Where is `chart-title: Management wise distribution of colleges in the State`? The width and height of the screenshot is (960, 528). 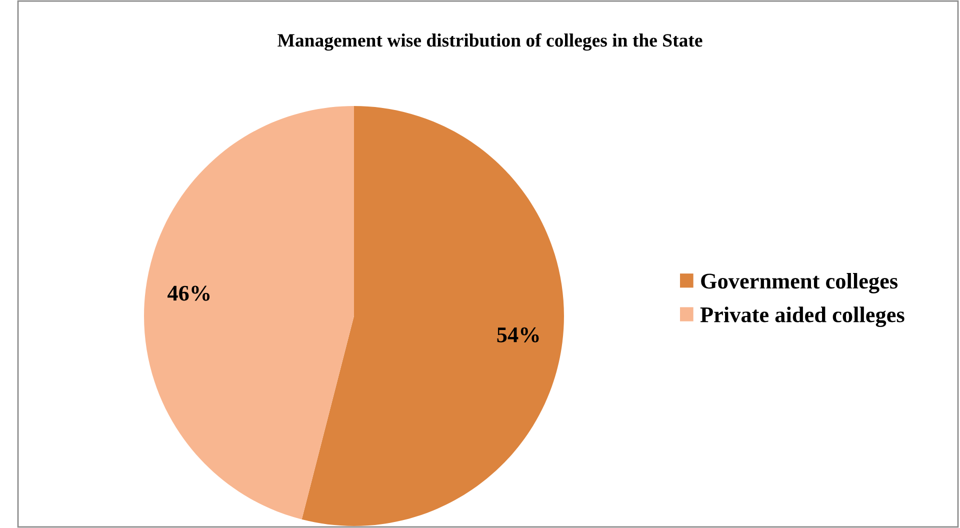 chart-title: Management wise distribution of colleges in the State is located at coordinates (490, 42).